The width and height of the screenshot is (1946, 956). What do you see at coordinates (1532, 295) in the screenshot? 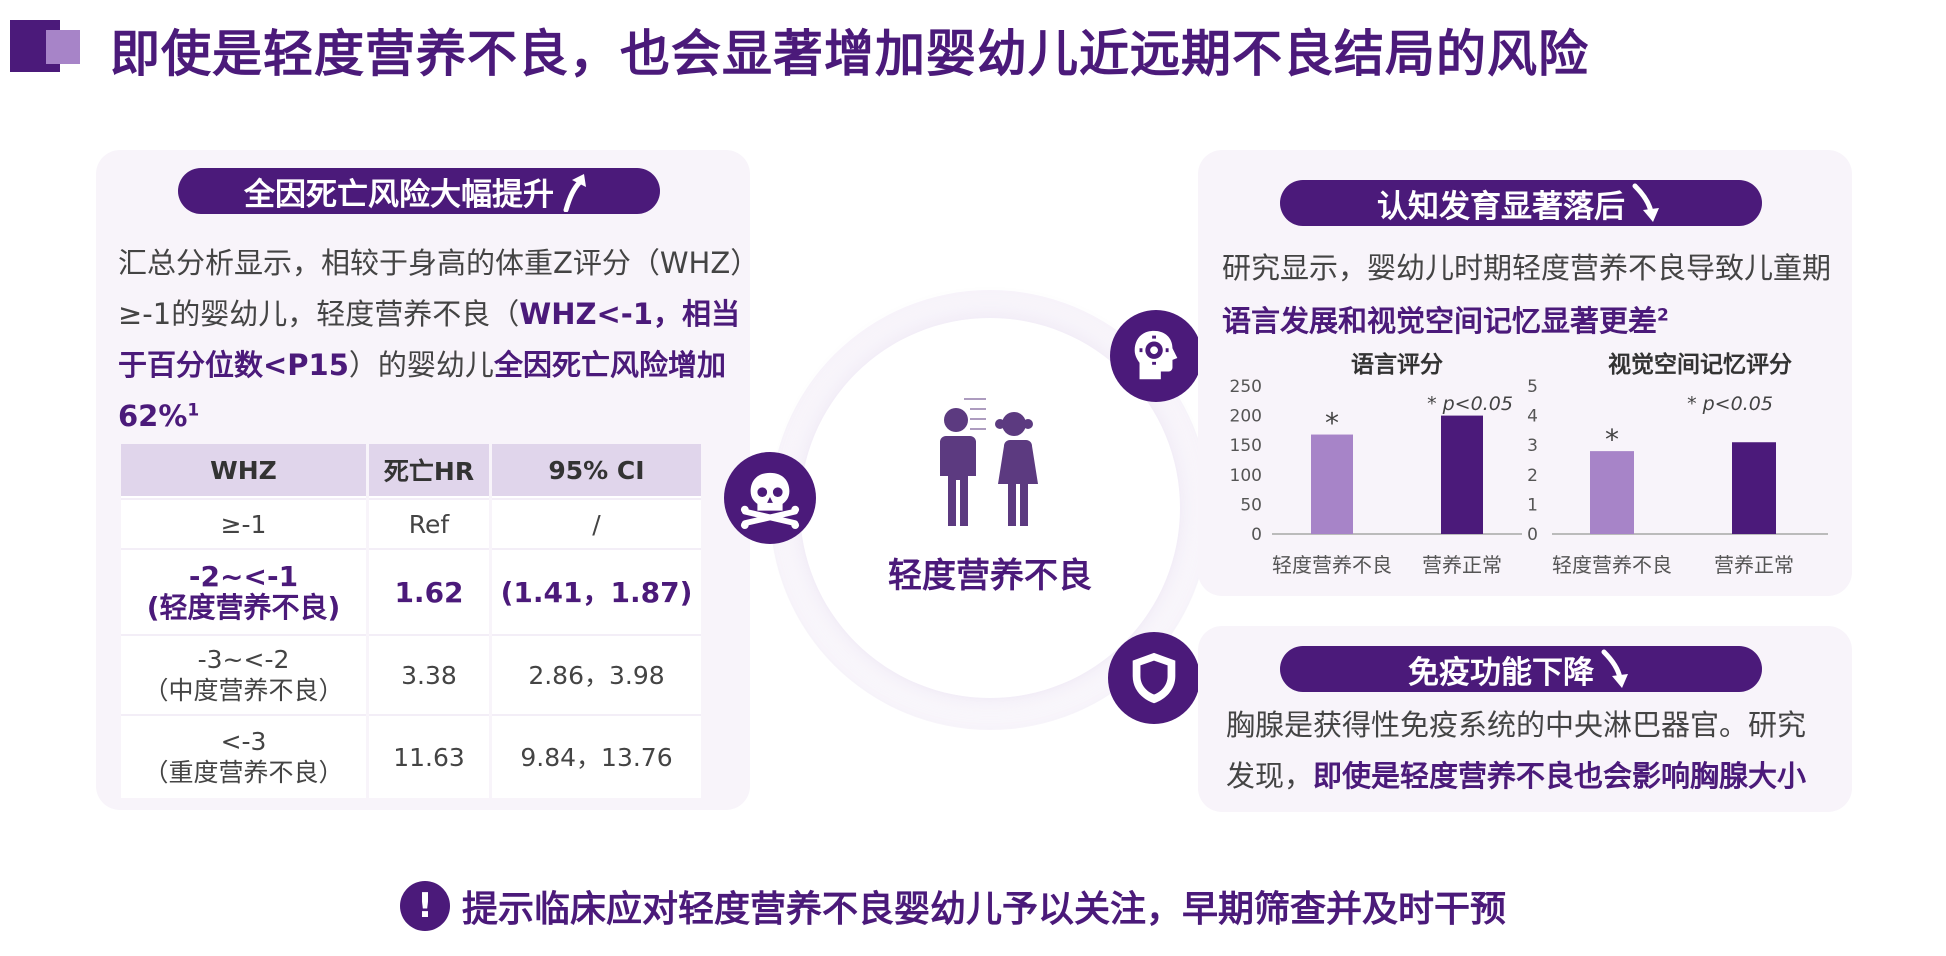
I see `cognition-text: 研究显示，婴幼儿时期轻度营养不良导致儿童期 语言发展和视觉空间记忆显著更差2` at bounding box center [1532, 295].